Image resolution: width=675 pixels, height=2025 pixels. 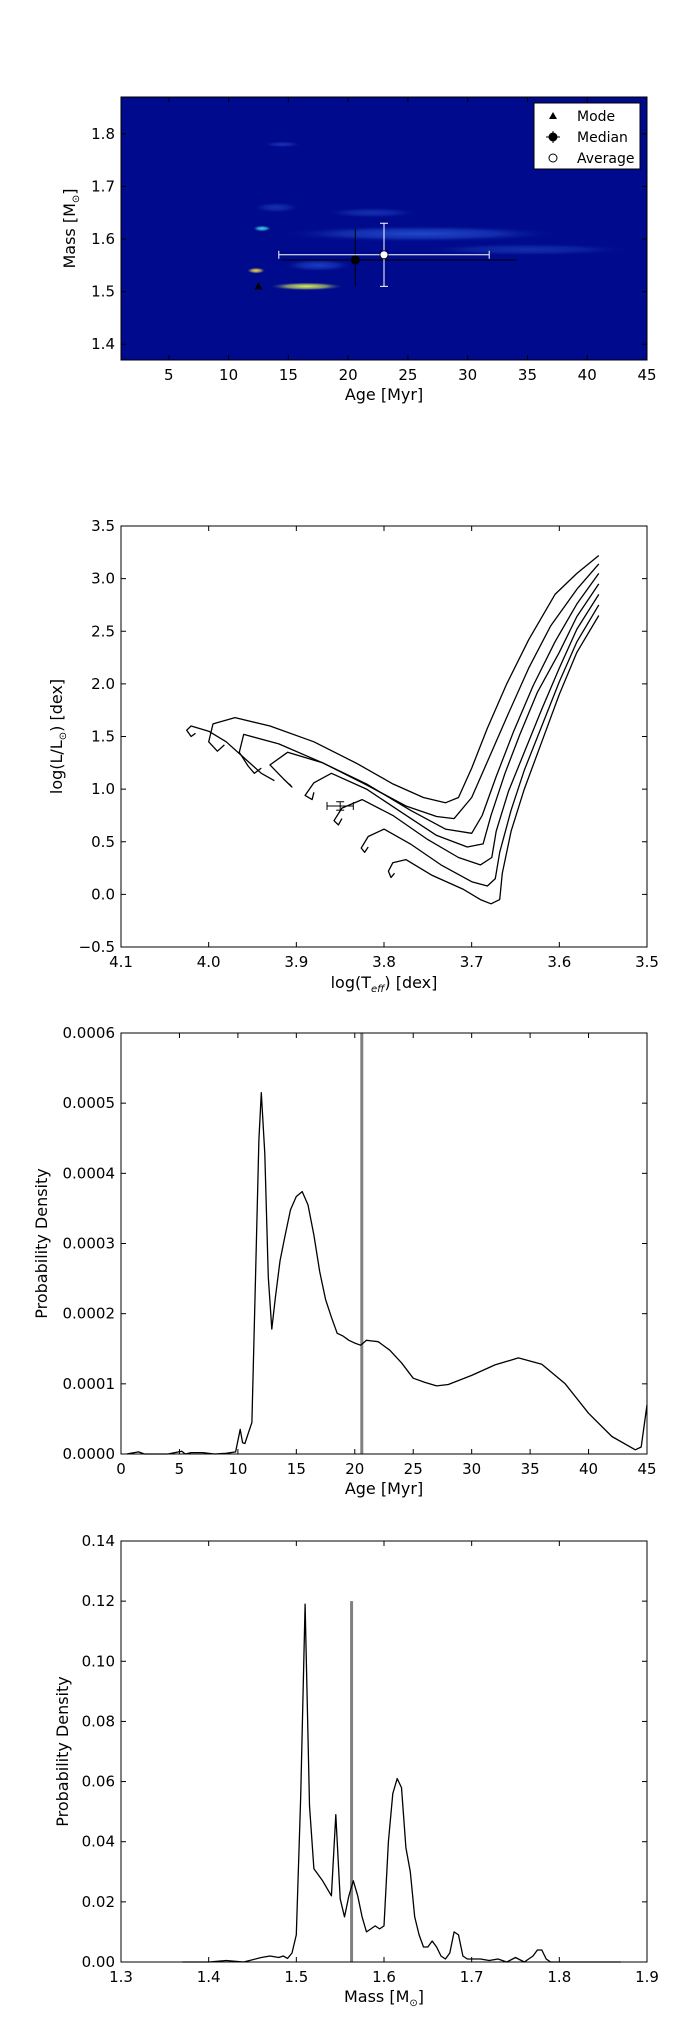 What do you see at coordinates (98, 1782) in the screenshot?
I see `y-tick-label: 0.06` at bounding box center [98, 1782].